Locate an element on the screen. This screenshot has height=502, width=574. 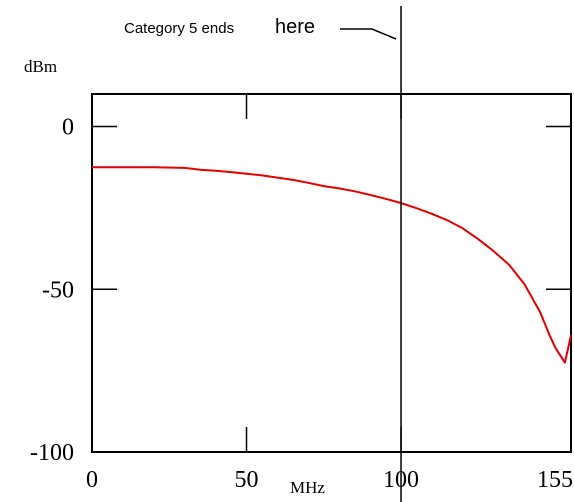
x-axis-unit-label: MHz is located at coordinates (307, 487).